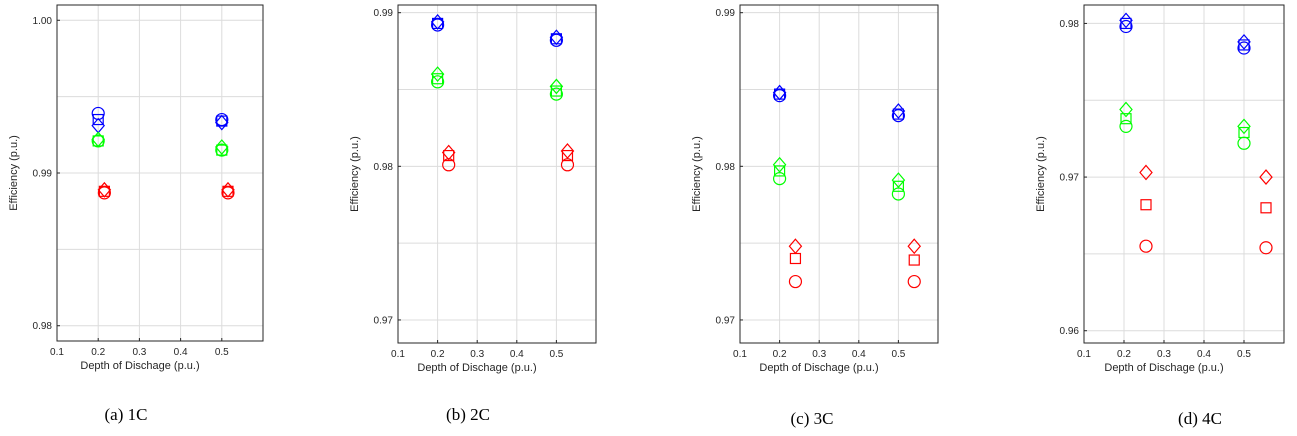 This screenshot has width=1297, height=436. Describe the element at coordinates (1070, 331) in the screenshot. I see `y-tick-label: 0.96` at that location.